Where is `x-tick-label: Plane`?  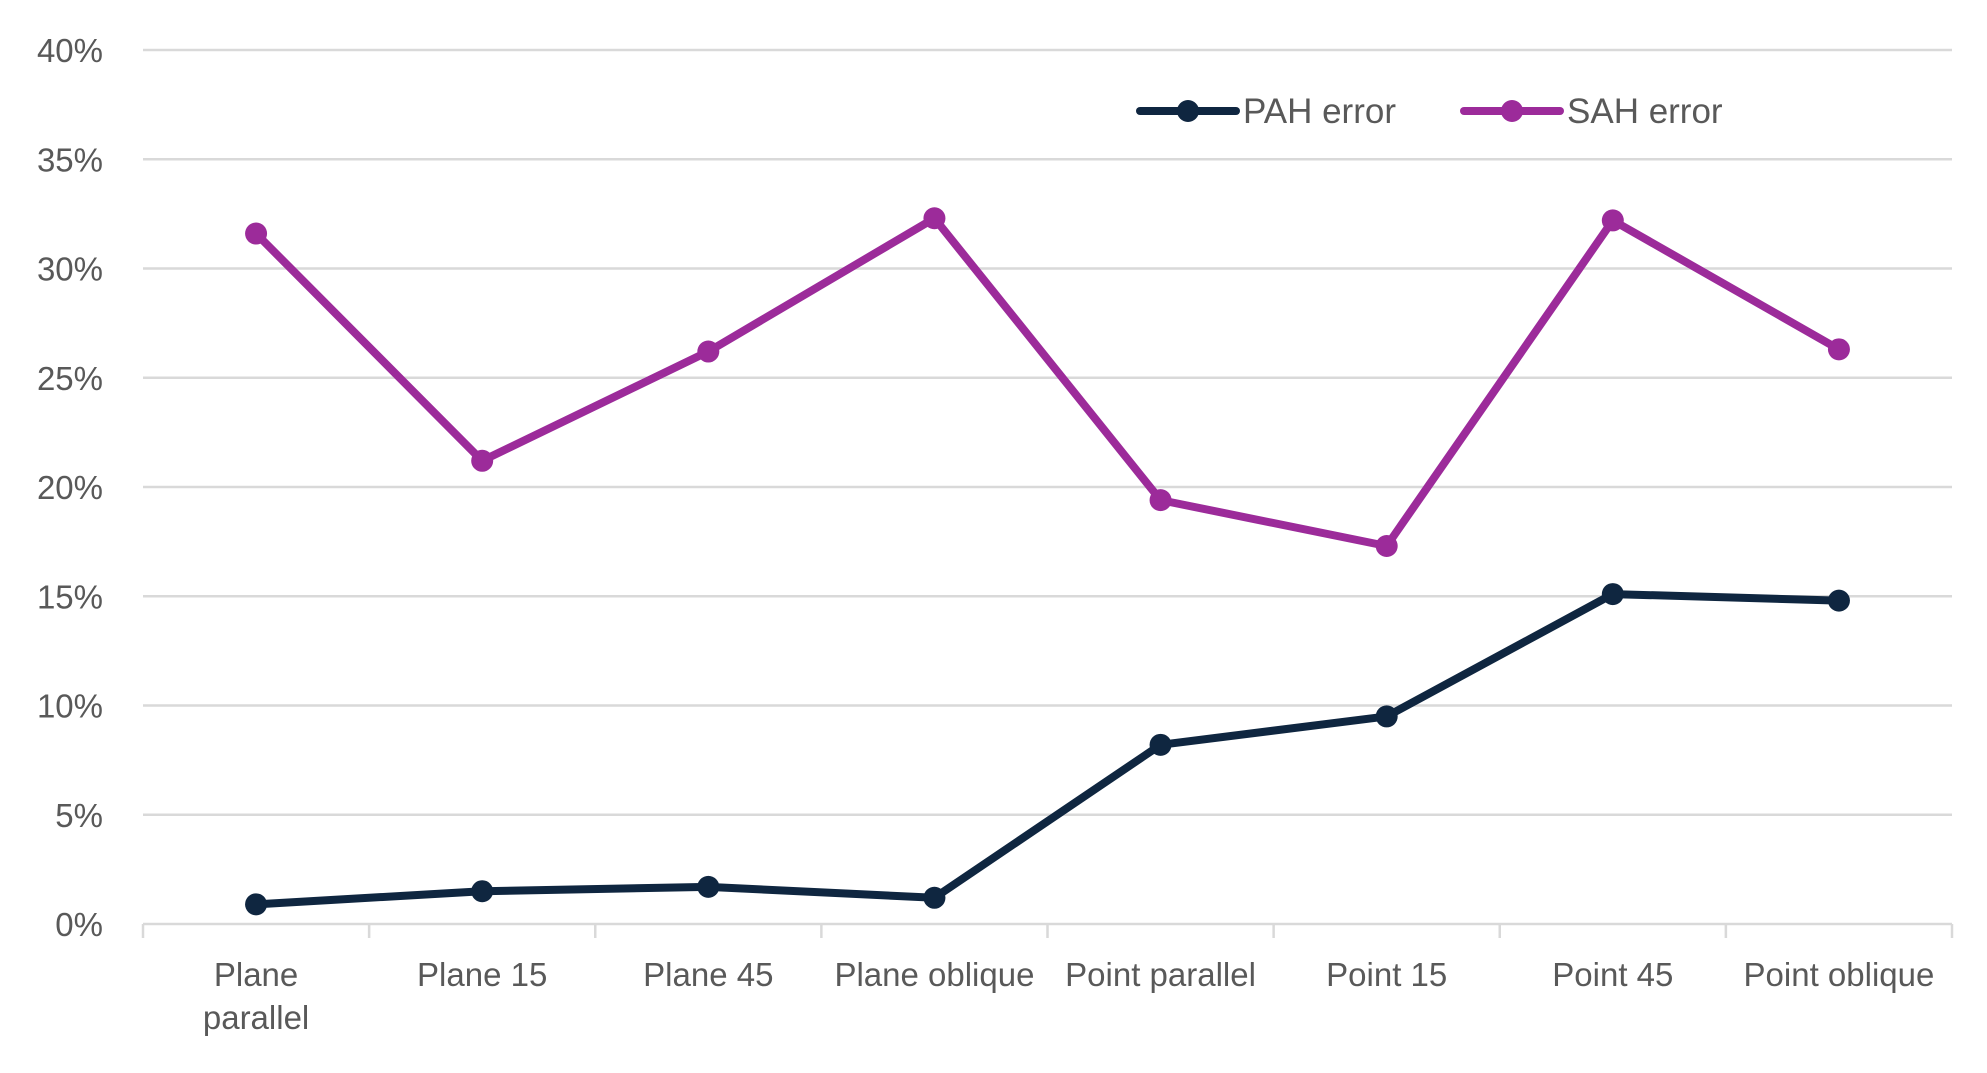 x-tick-label: Plane is located at coordinates (256, 974).